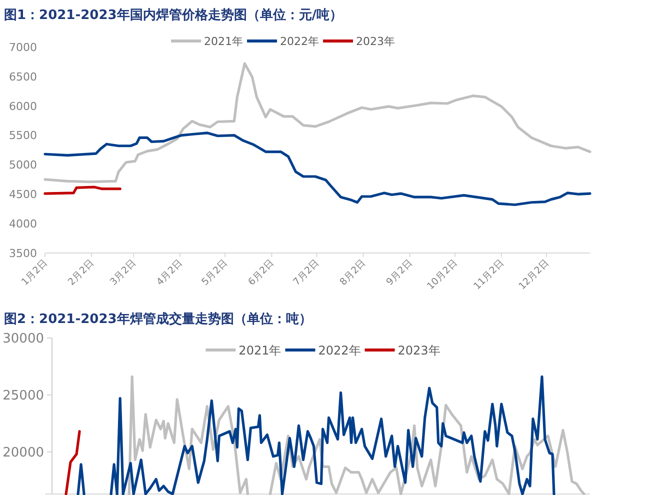 The image size is (661, 495). I want to click on y-tick-label: 30000, so click(23, 339).